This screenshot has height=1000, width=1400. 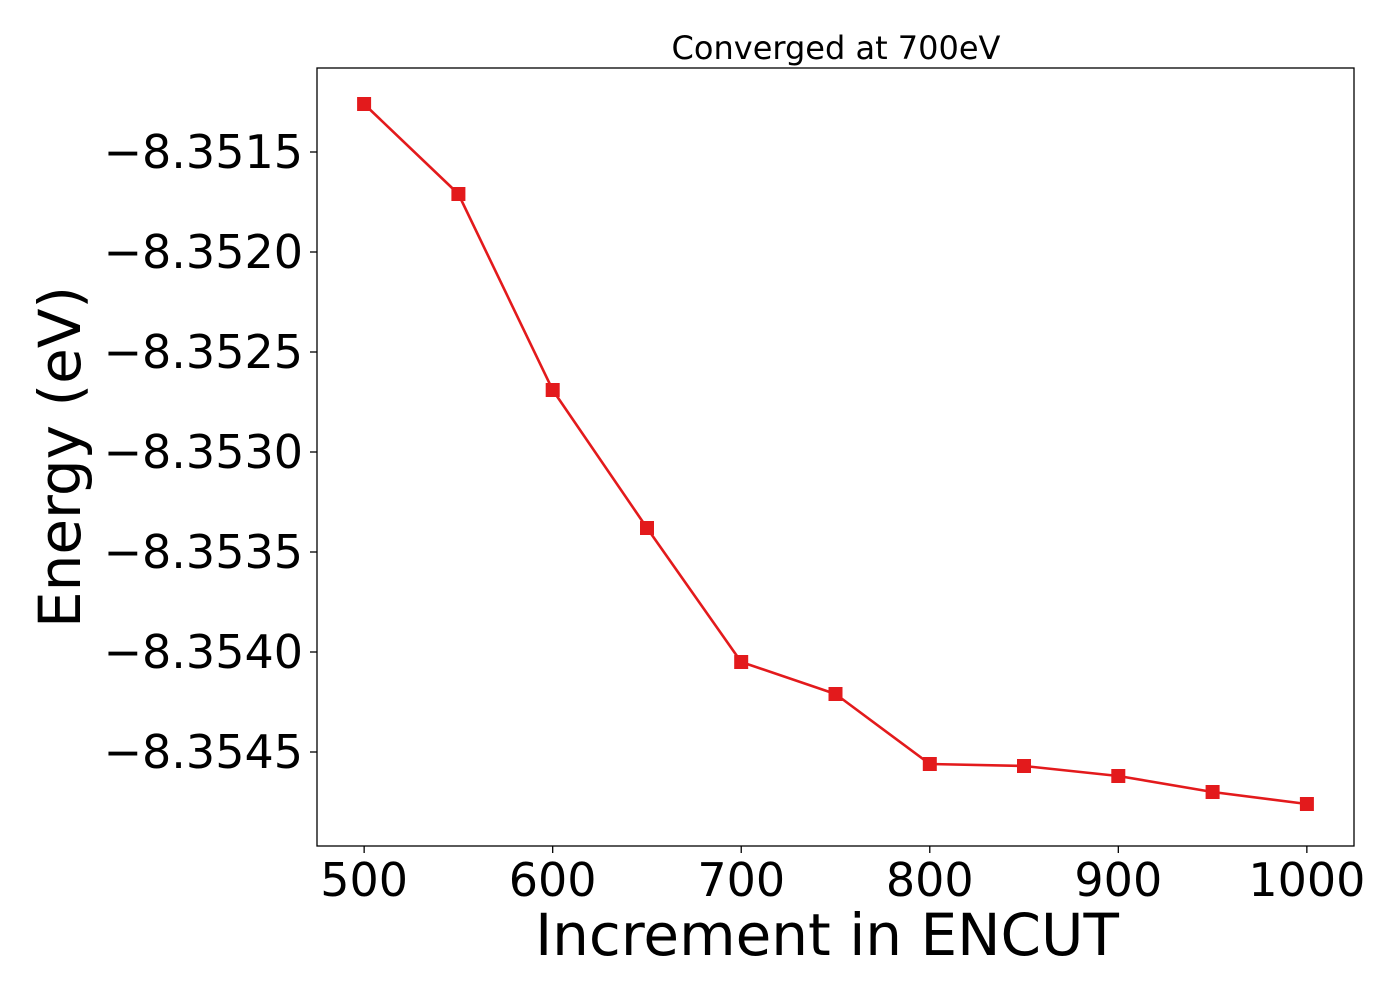 I want to click on x-tick-label: 1000, so click(x=1306, y=880).